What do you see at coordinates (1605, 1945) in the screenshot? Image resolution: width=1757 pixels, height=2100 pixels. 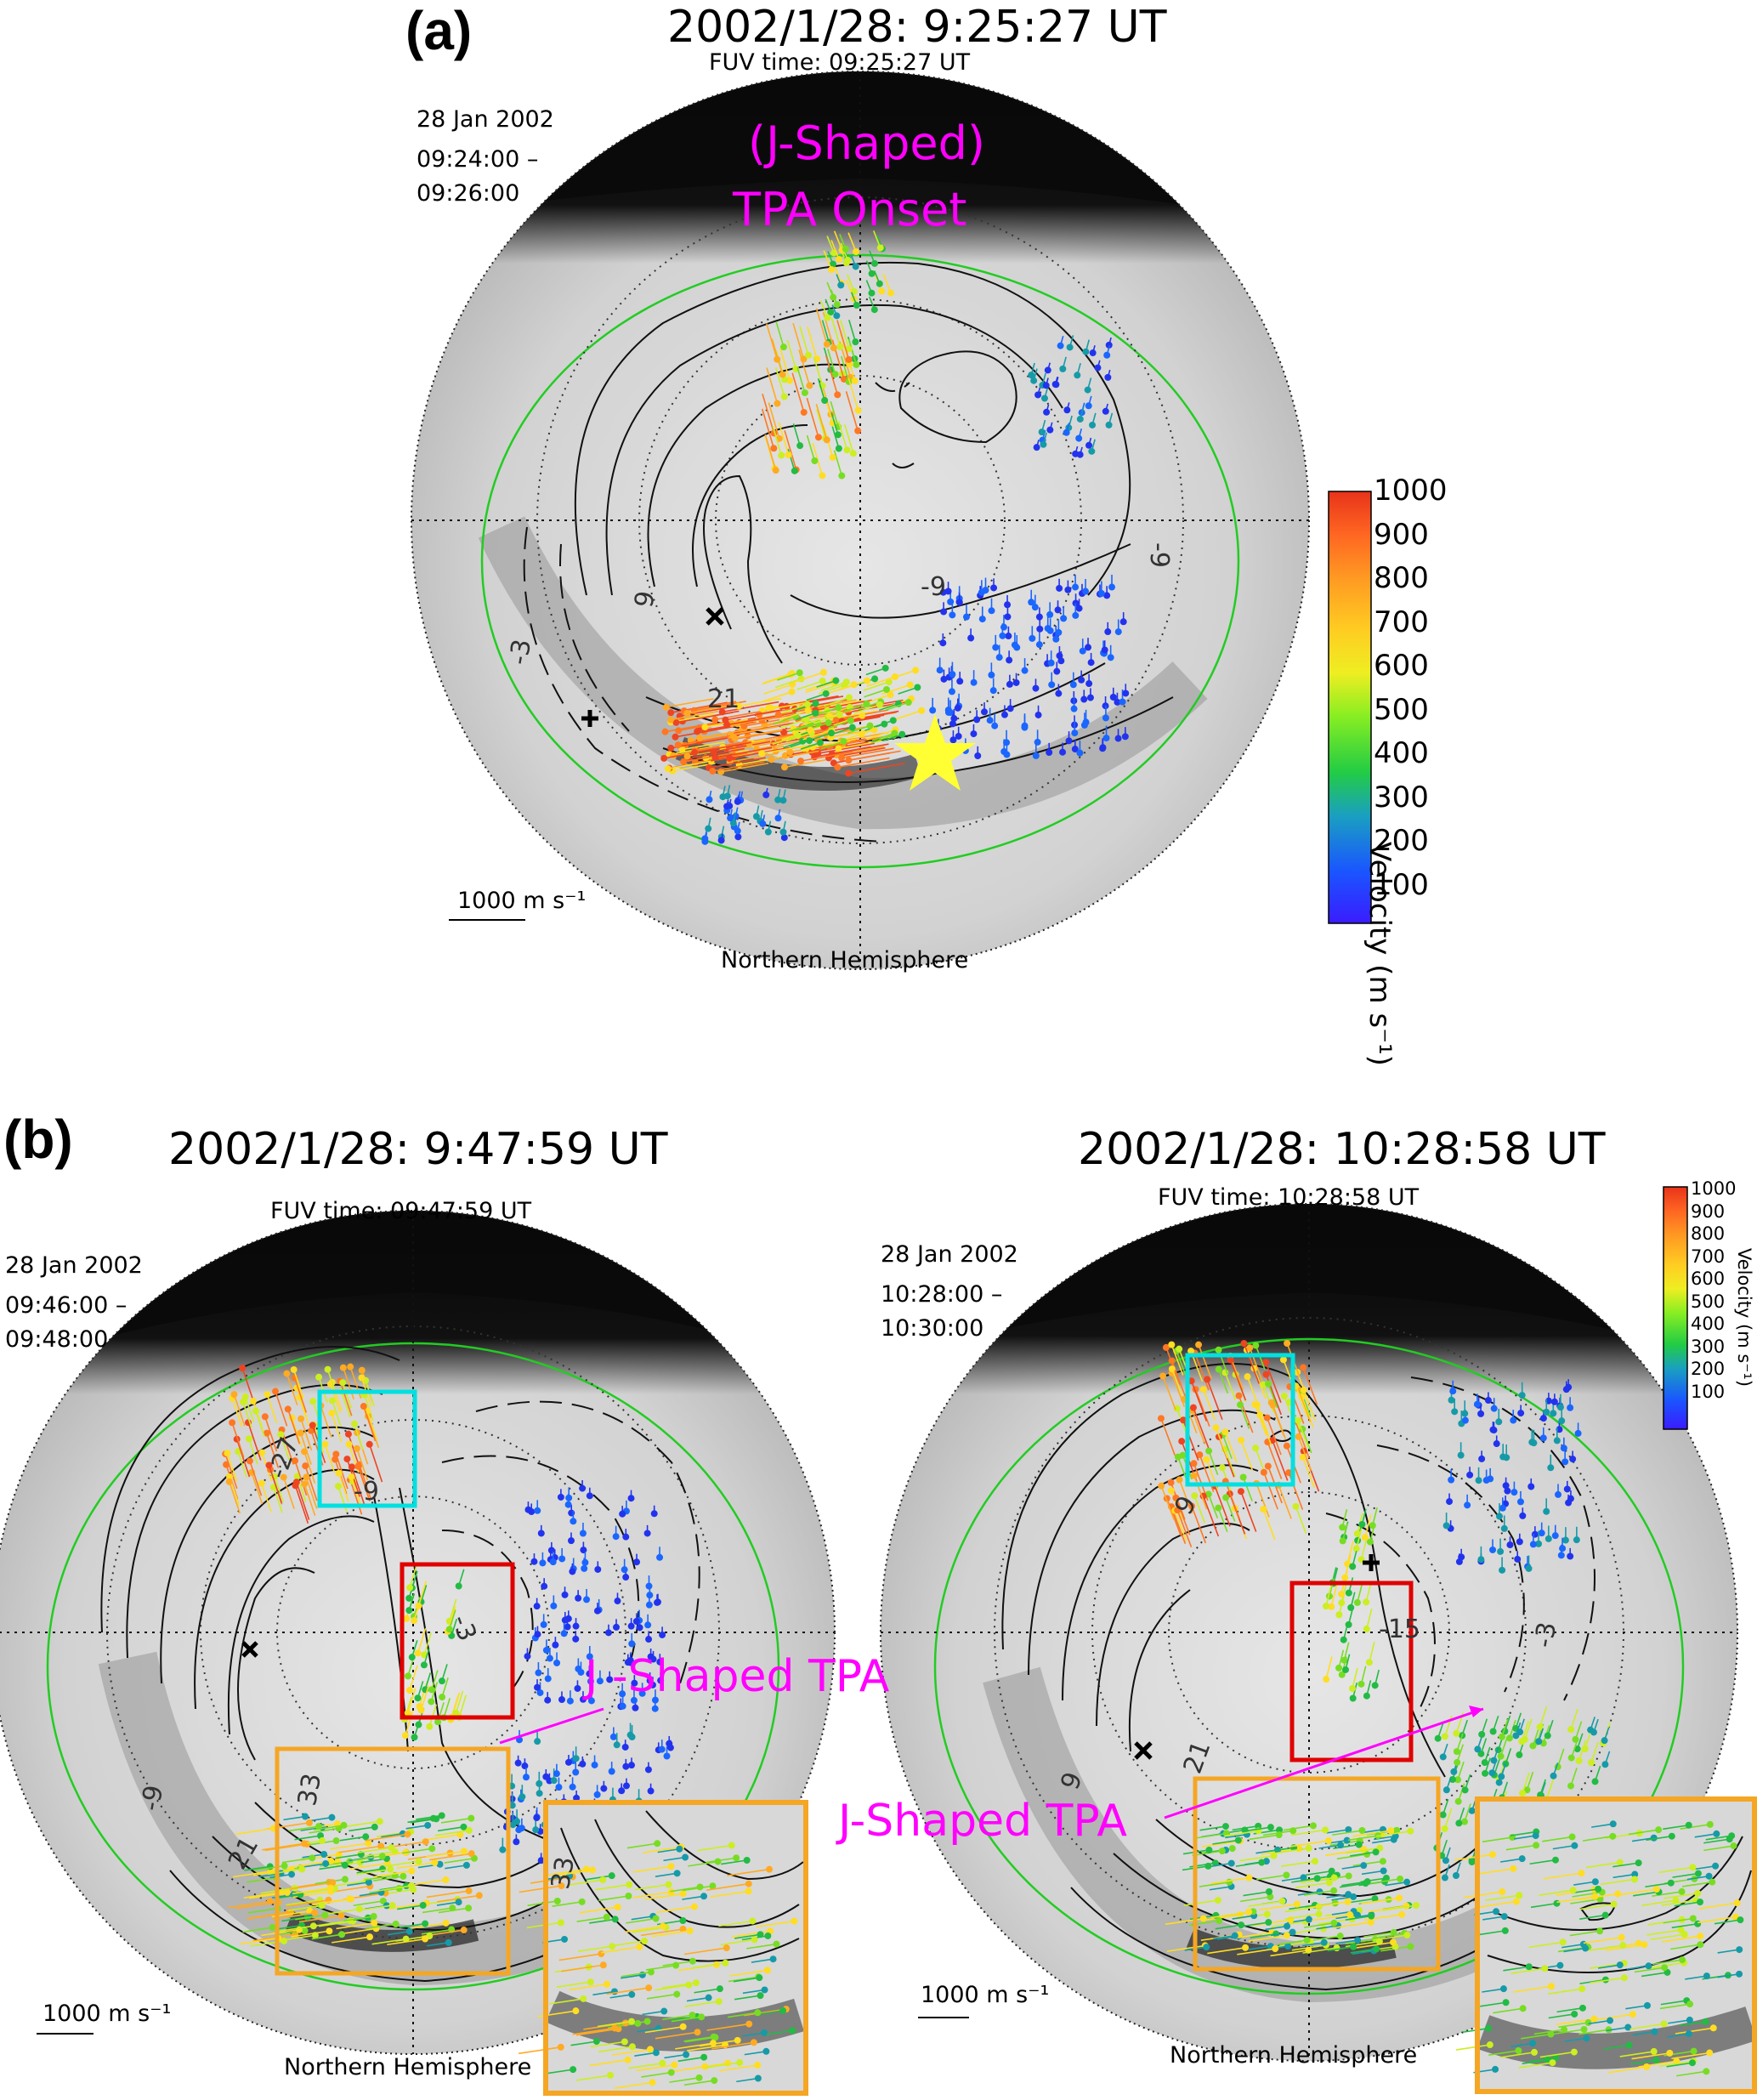 I see `inset-b-right` at bounding box center [1605, 1945].